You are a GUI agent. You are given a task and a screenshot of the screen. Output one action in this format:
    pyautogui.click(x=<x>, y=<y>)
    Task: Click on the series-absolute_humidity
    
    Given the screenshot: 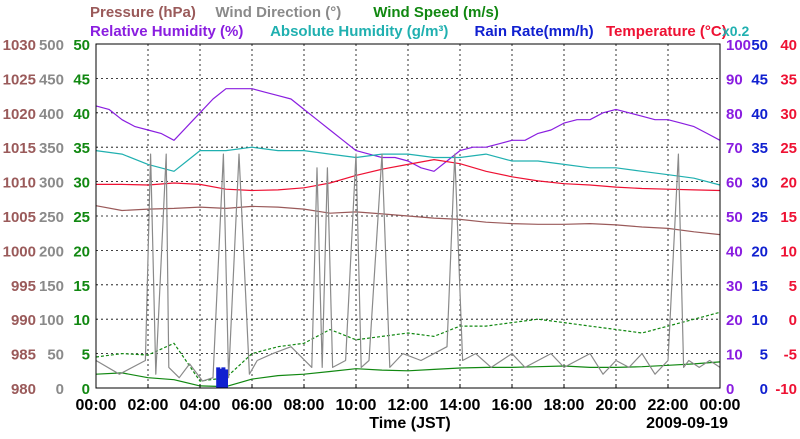 What is the action you would take?
    pyautogui.click(x=408, y=166)
    